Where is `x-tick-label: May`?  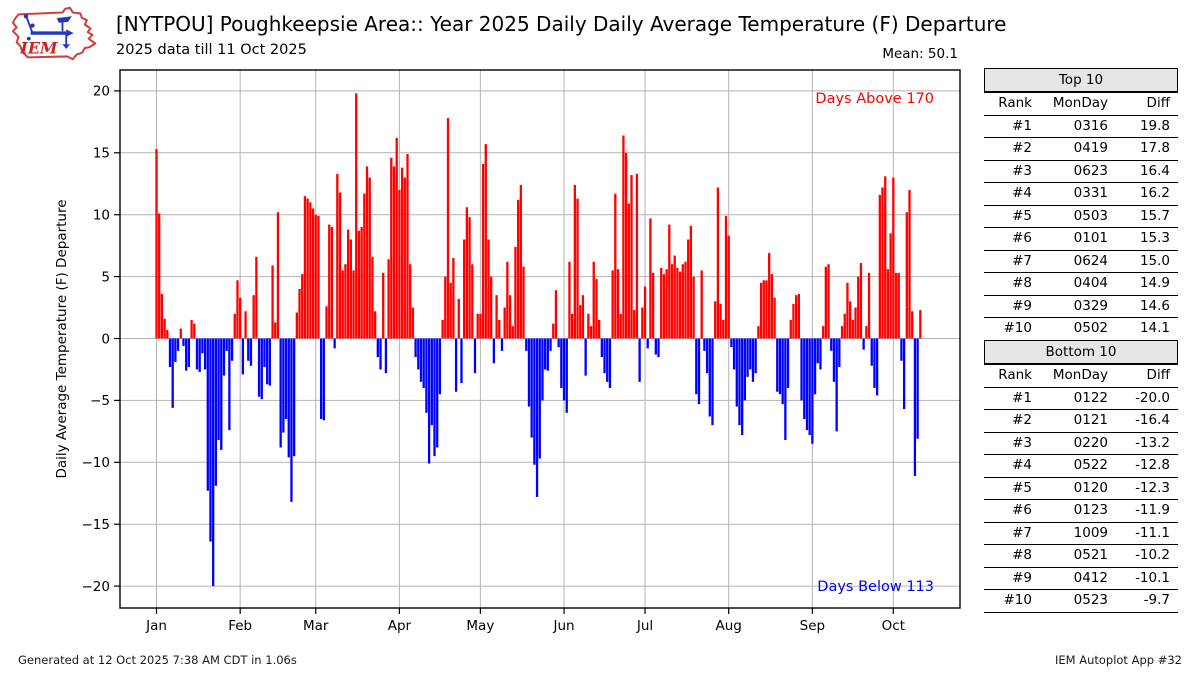
x-tick-label: May is located at coordinates (480, 626).